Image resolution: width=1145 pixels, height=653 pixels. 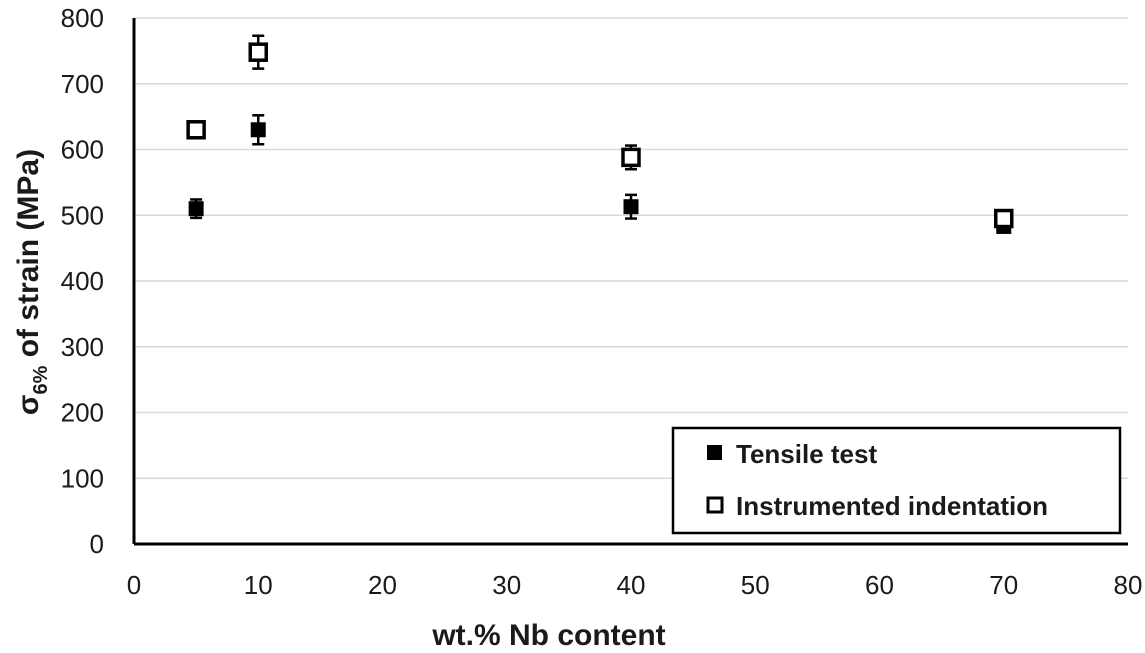 I want to click on y-axis-title: σ6% of strain (MPa), so click(x=32, y=282).